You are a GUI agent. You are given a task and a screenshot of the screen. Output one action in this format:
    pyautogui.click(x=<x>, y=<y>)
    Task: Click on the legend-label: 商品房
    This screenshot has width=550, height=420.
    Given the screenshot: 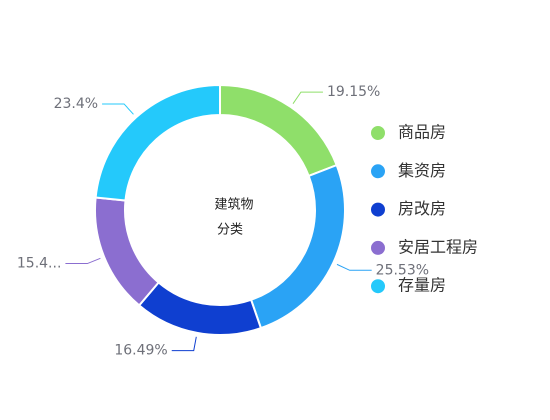 What is the action you would take?
    pyautogui.click(x=422, y=132)
    